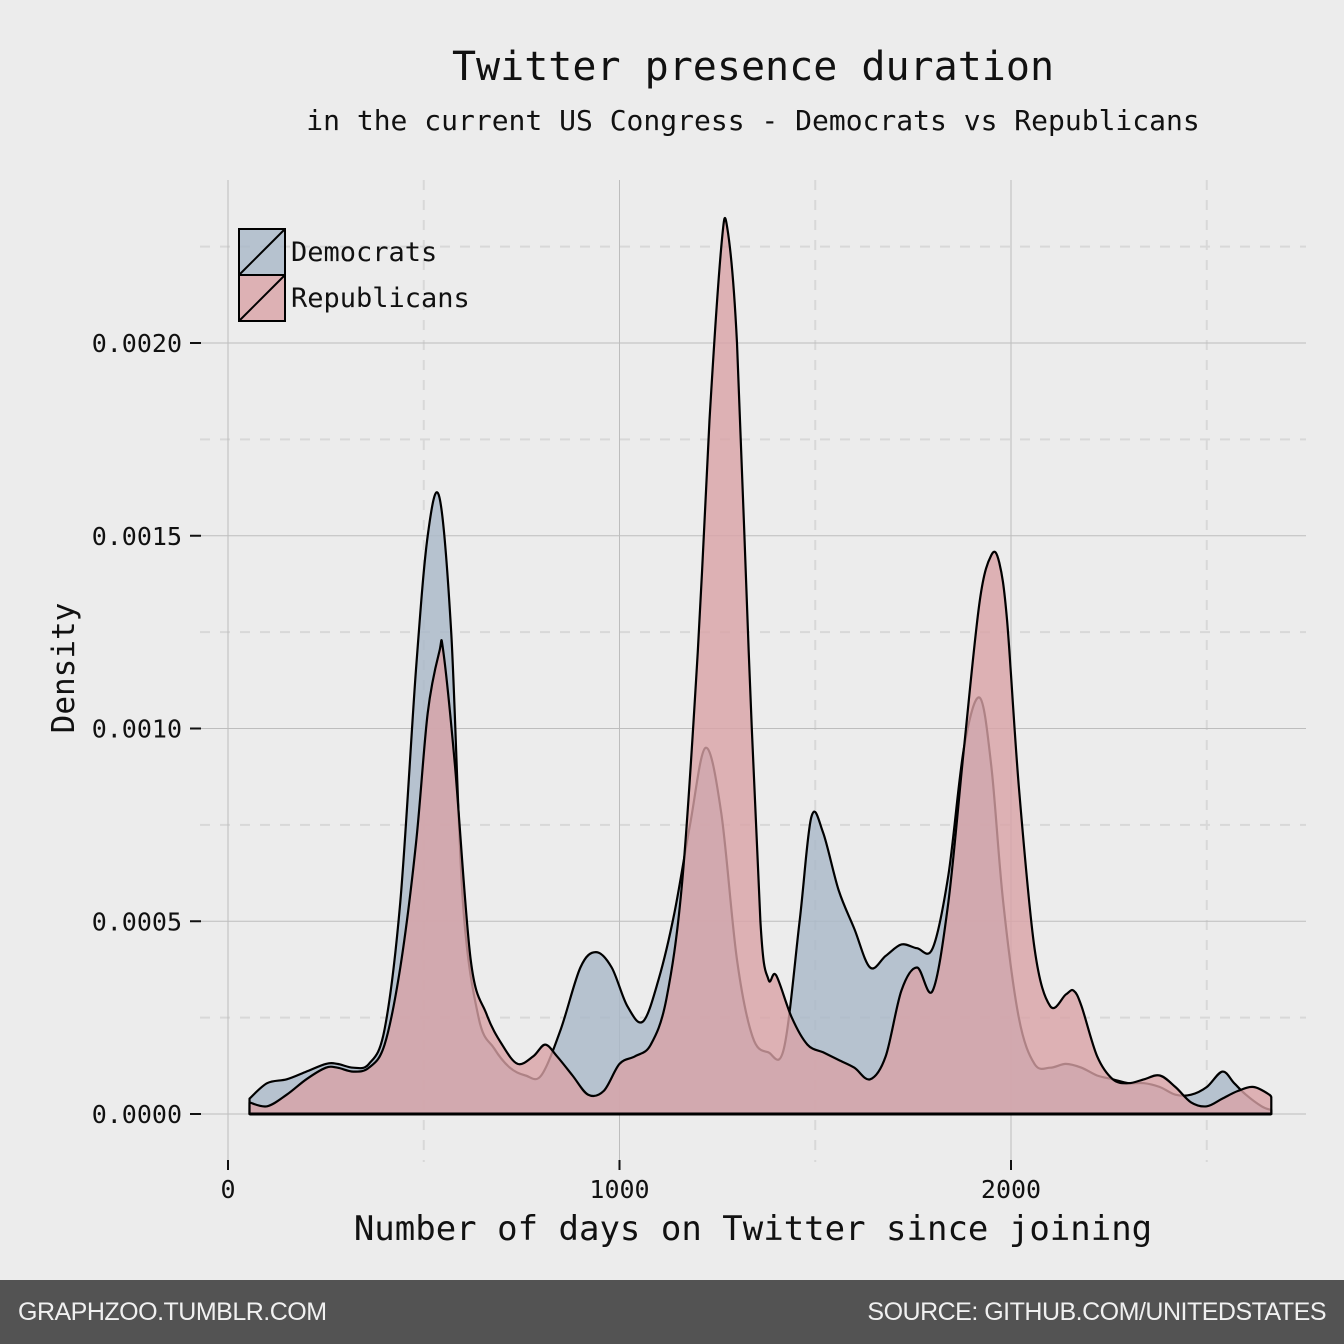 The height and width of the screenshot is (1344, 1344). I want to click on x-tick-label: 1000, so click(619, 1189).